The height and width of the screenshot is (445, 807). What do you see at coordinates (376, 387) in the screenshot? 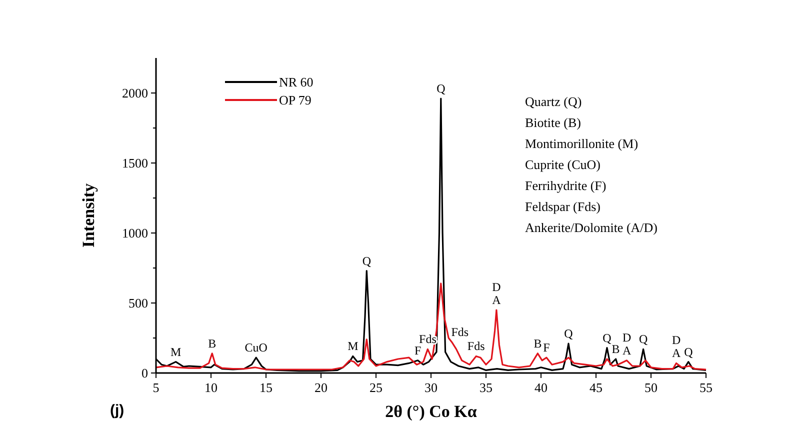
I see `x-tick-label: 25` at bounding box center [376, 387].